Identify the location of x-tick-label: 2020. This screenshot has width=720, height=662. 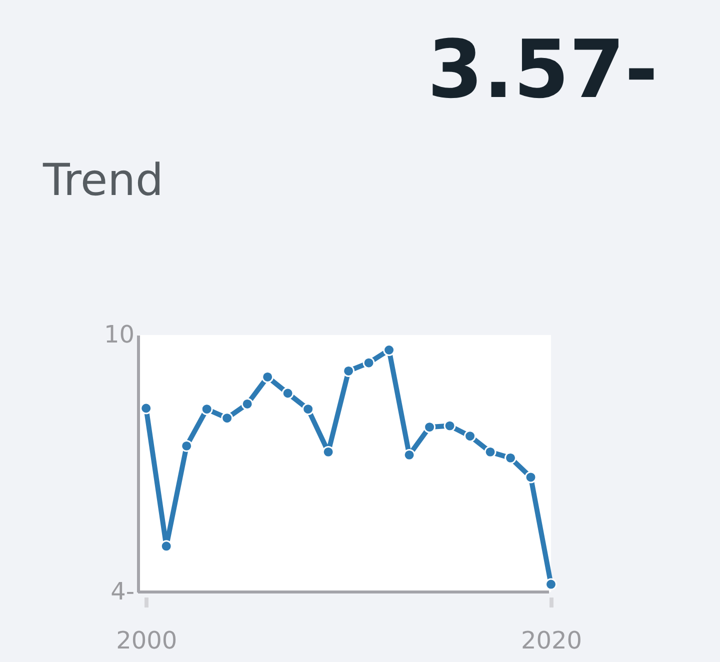
(551, 640).